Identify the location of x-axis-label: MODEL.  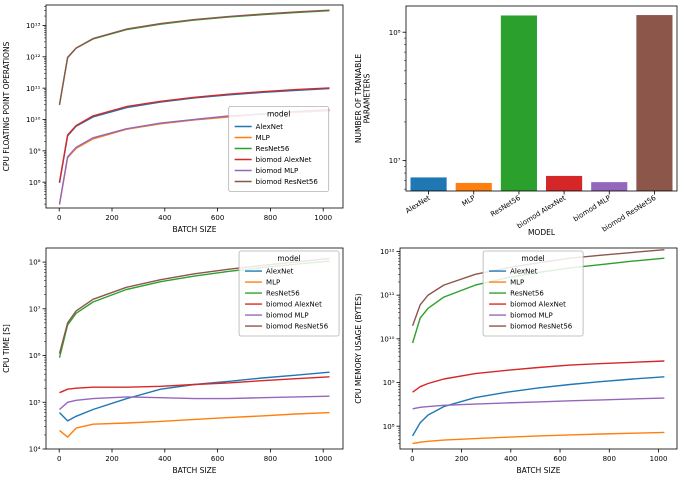
(542, 232).